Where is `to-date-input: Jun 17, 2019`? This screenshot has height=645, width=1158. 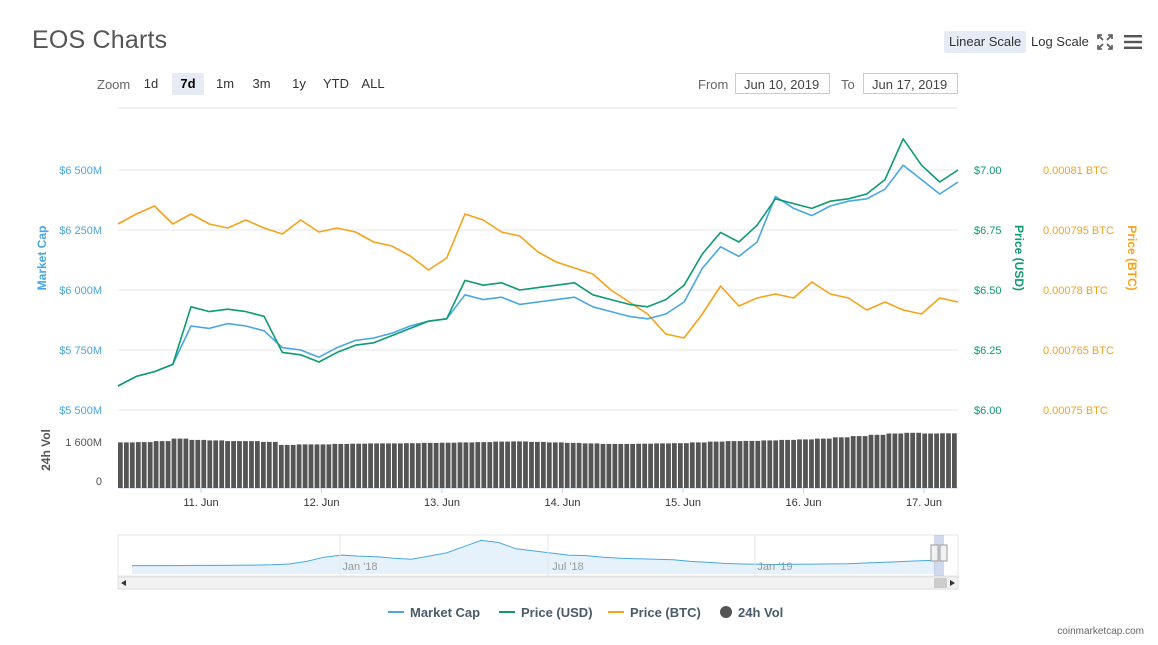 to-date-input: Jun 17, 2019 is located at coordinates (910, 83).